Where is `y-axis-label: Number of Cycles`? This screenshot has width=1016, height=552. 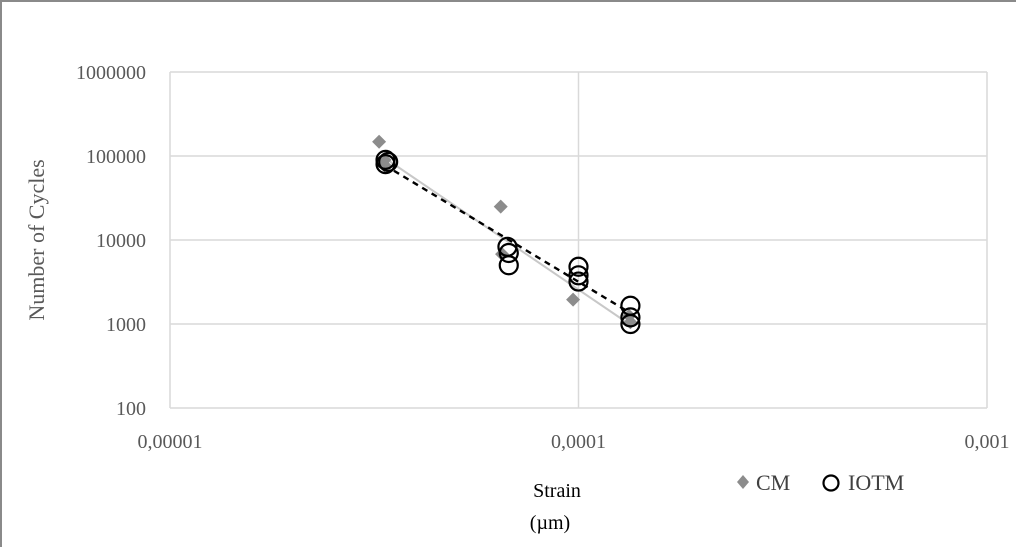 y-axis-label: Number of Cycles is located at coordinates (36, 239).